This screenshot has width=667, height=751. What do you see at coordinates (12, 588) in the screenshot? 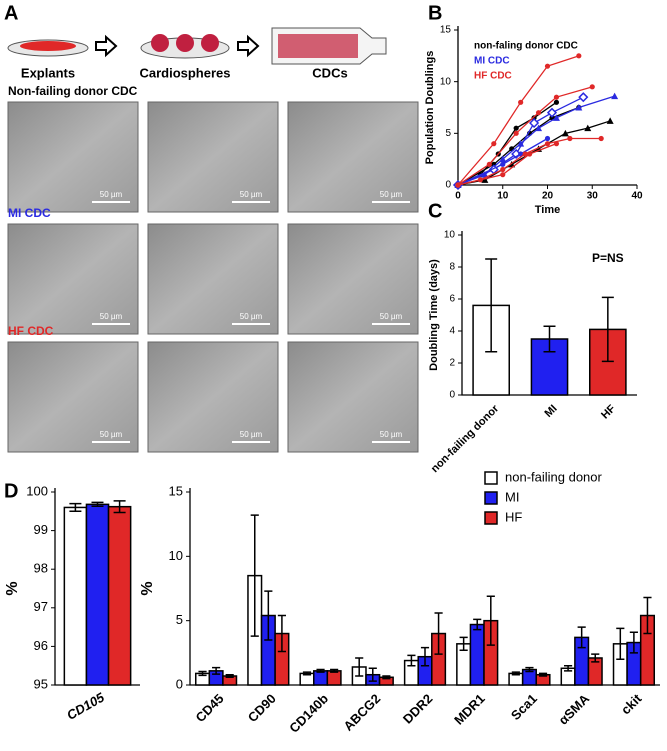
I see `y-axis-label: %` at bounding box center [12, 588].